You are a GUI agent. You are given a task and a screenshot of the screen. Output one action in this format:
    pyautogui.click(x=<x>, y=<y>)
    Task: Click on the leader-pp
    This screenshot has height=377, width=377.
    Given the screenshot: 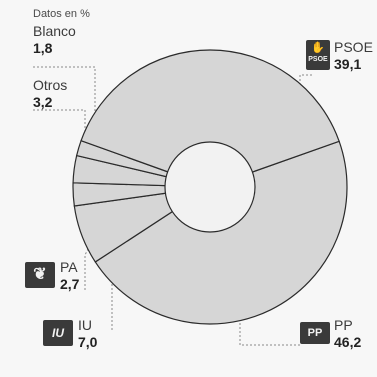 What is the action you would take?
    pyautogui.click(x=269, y=328)
    